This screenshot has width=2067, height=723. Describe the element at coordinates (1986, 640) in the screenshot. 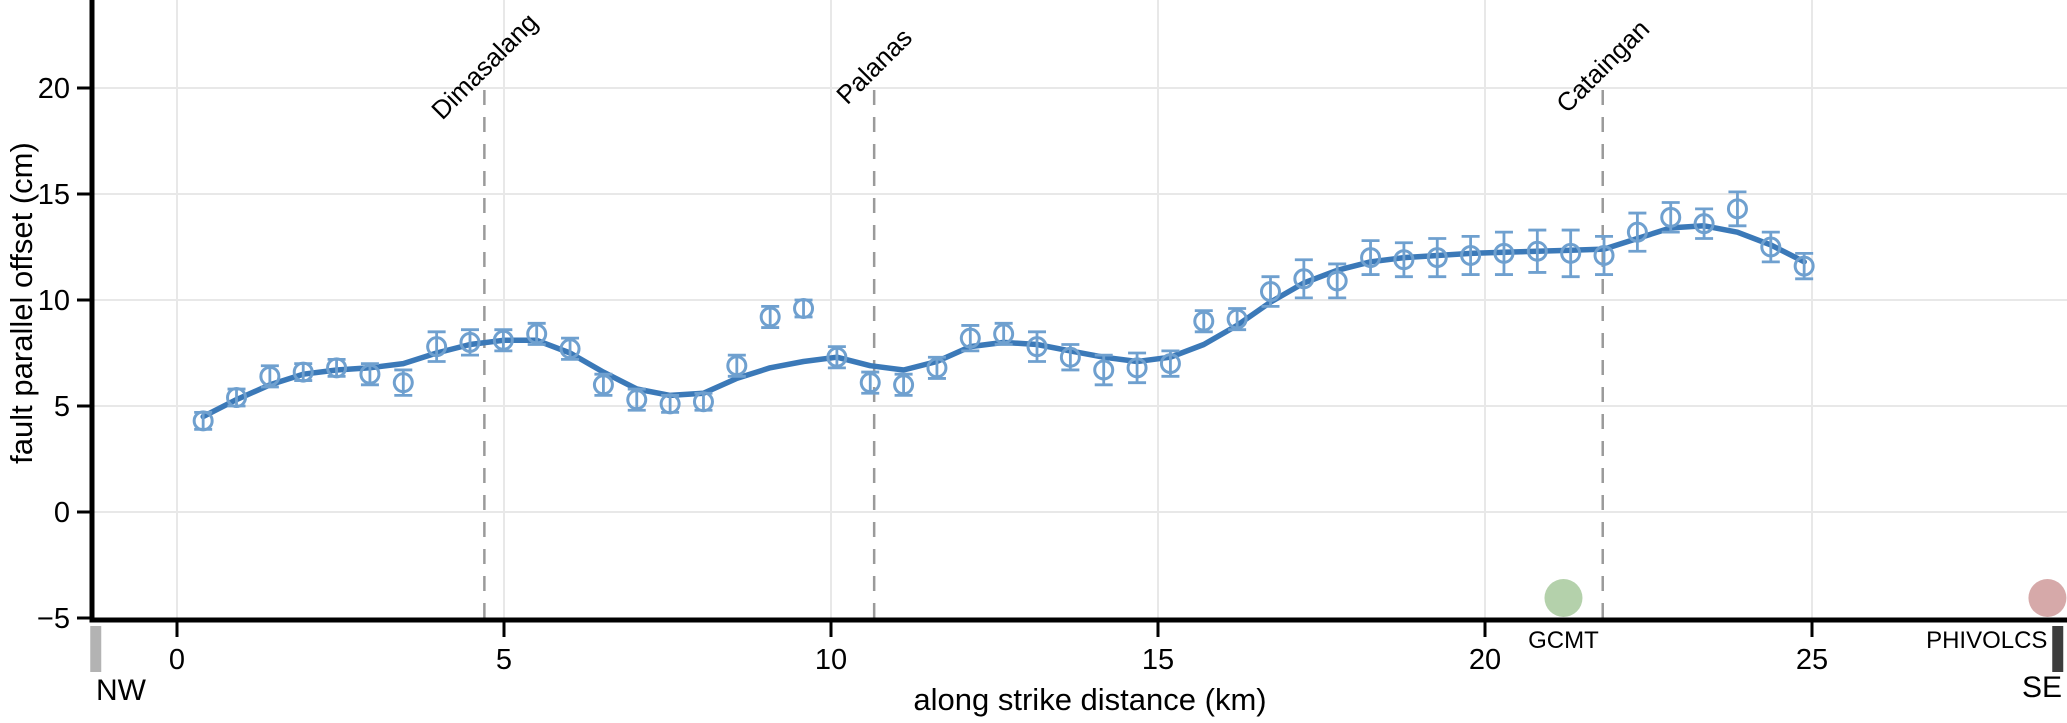

I see `epicenter-label: PHIVOLCS` at that location.